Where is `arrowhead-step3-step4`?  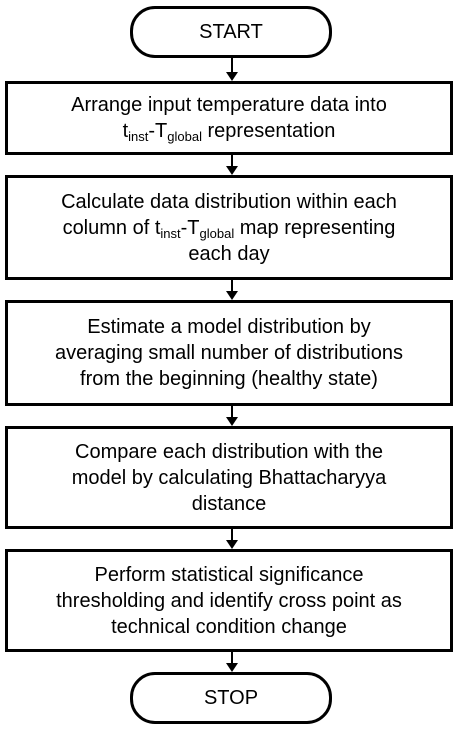
arrowhead-step3-step4 is located at coordinates (232, 421).